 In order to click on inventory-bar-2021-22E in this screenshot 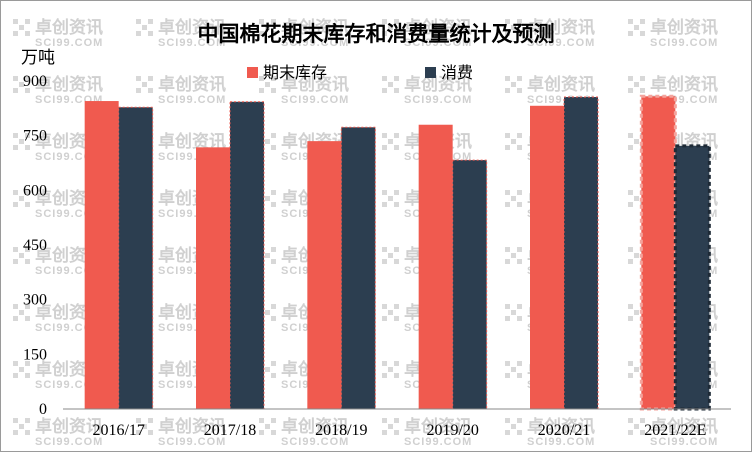, I will do `click(658, 252)`.